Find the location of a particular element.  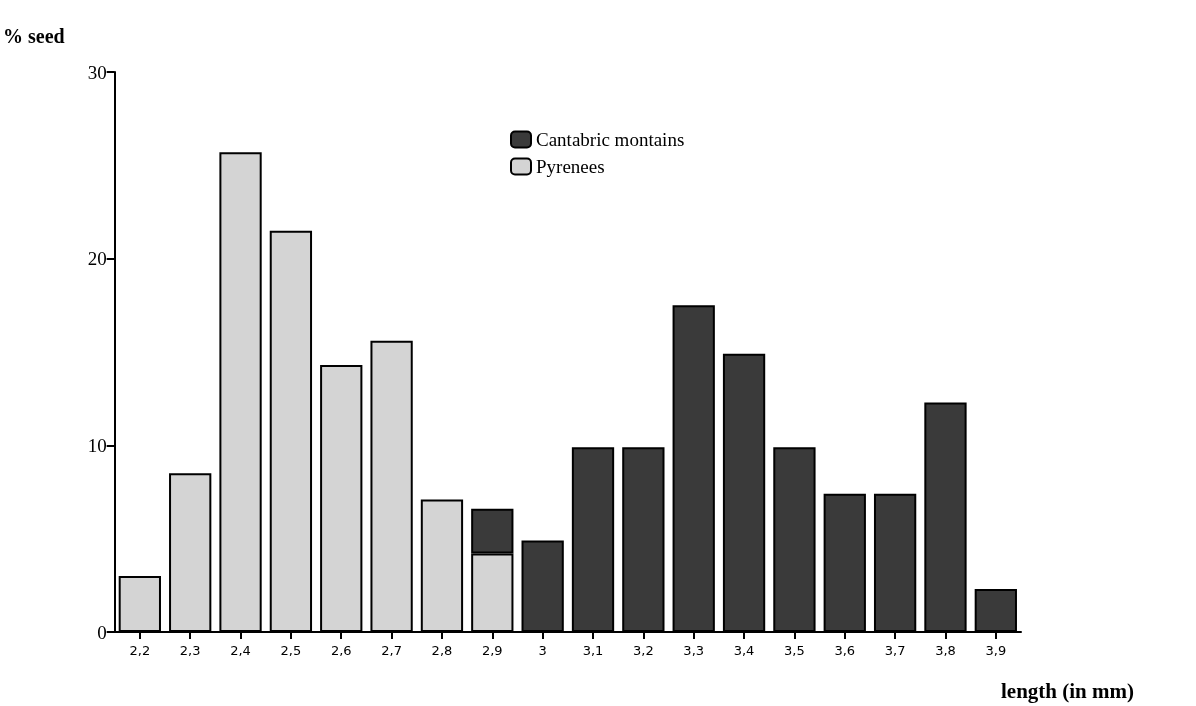

y-tick-label: 30 is located at coordinates (97, 72).